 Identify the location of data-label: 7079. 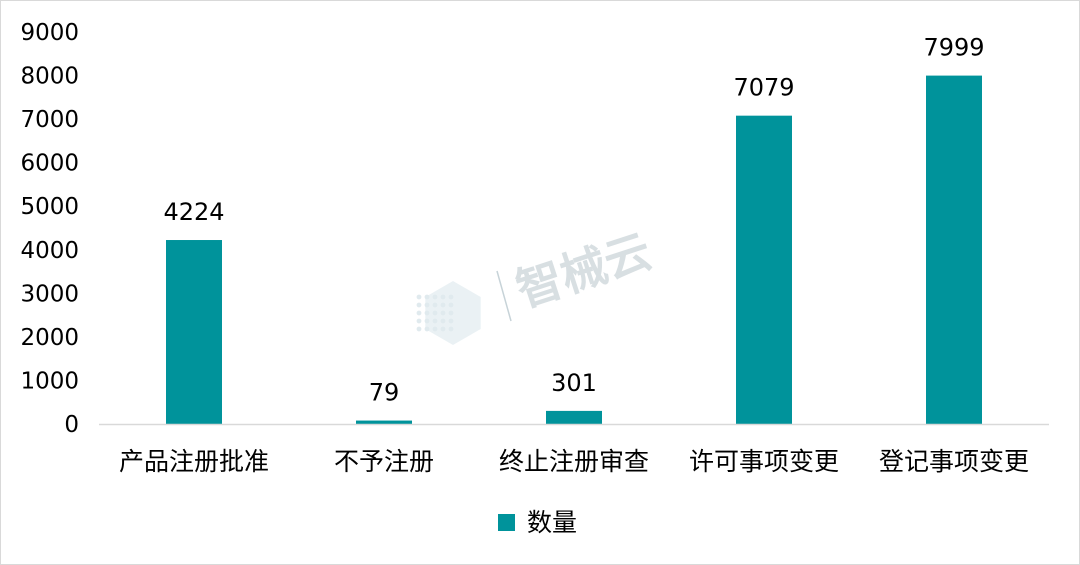
(763, 88).